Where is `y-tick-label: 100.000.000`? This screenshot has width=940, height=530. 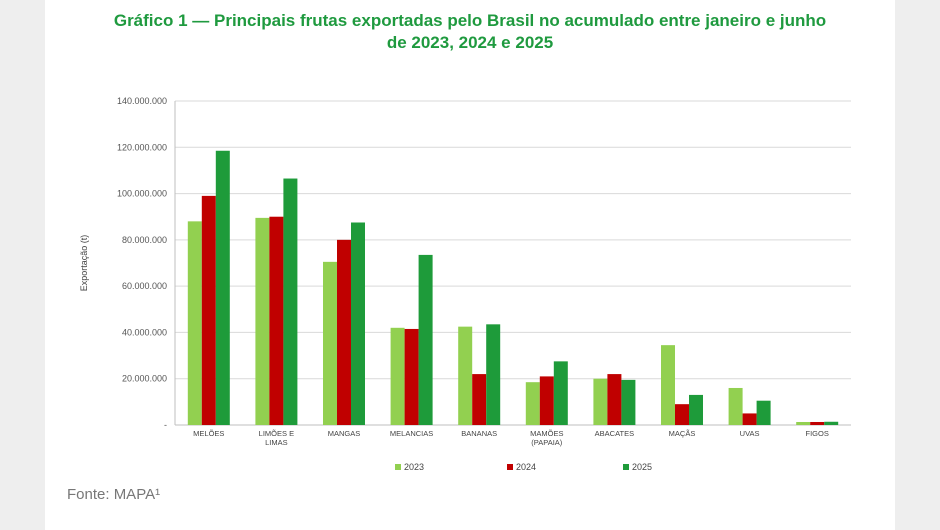 y-tick-label: 100.000.000 is located at coordinates (142, 194).